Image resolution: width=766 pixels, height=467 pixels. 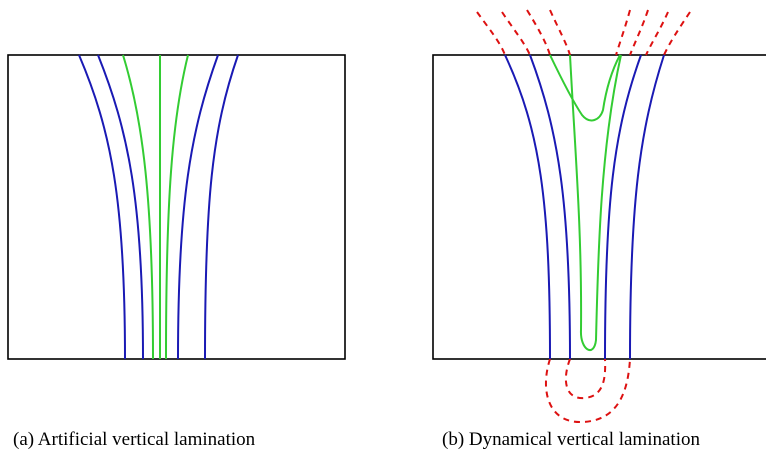 What do you see at coordinates (585, 88) in the screenshot?
I see `panel-b-green-fold-upper` at bounding box center [585, 88].